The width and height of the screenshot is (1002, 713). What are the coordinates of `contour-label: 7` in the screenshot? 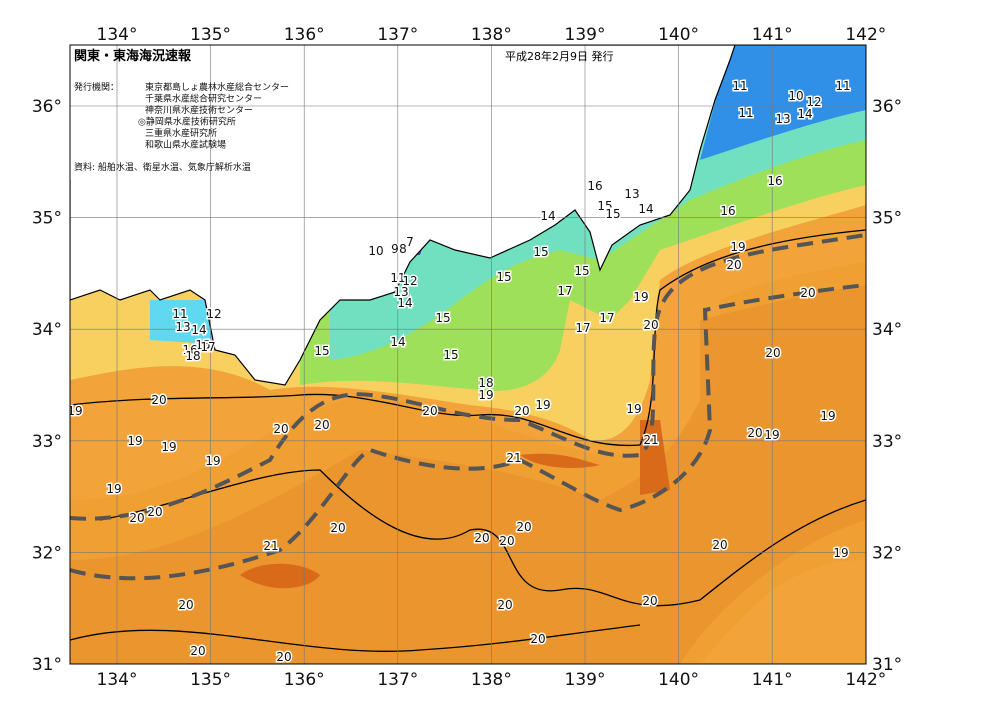 It's located at (410, 242).